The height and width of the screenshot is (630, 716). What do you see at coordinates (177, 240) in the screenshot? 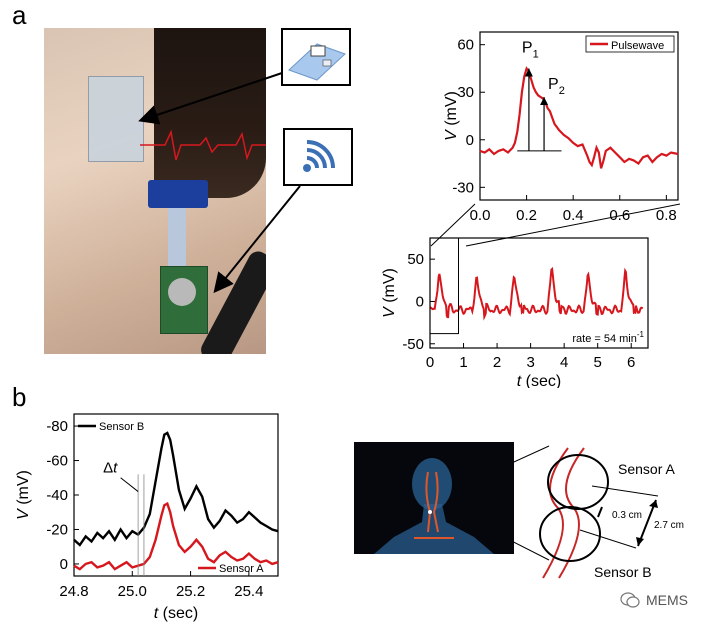
I see `flex-cable` at bounding box center [177, 240].